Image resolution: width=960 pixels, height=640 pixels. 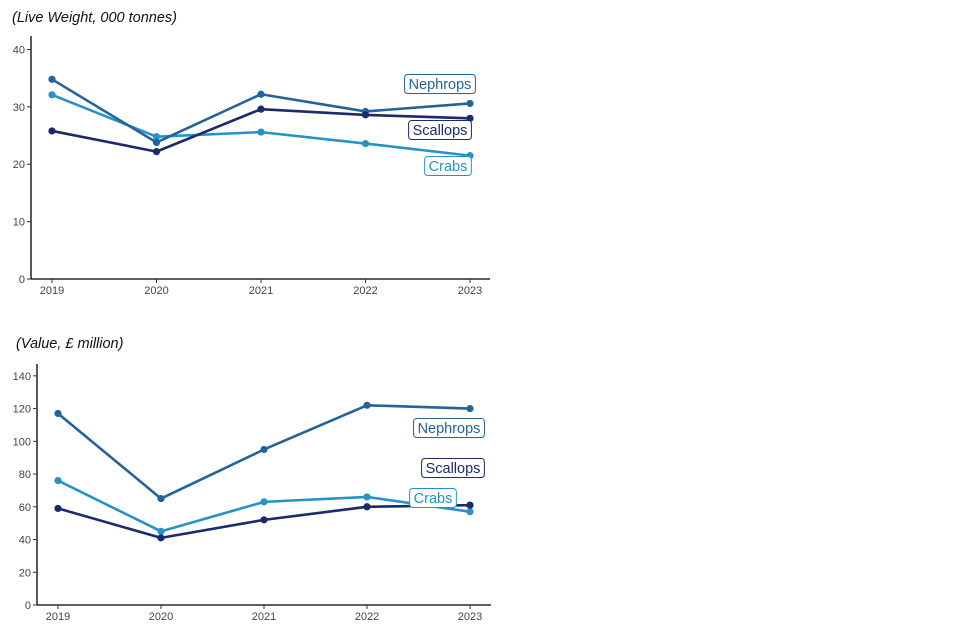 I want to click on value-y-tick-label: 80, so click(x=25, y=475).